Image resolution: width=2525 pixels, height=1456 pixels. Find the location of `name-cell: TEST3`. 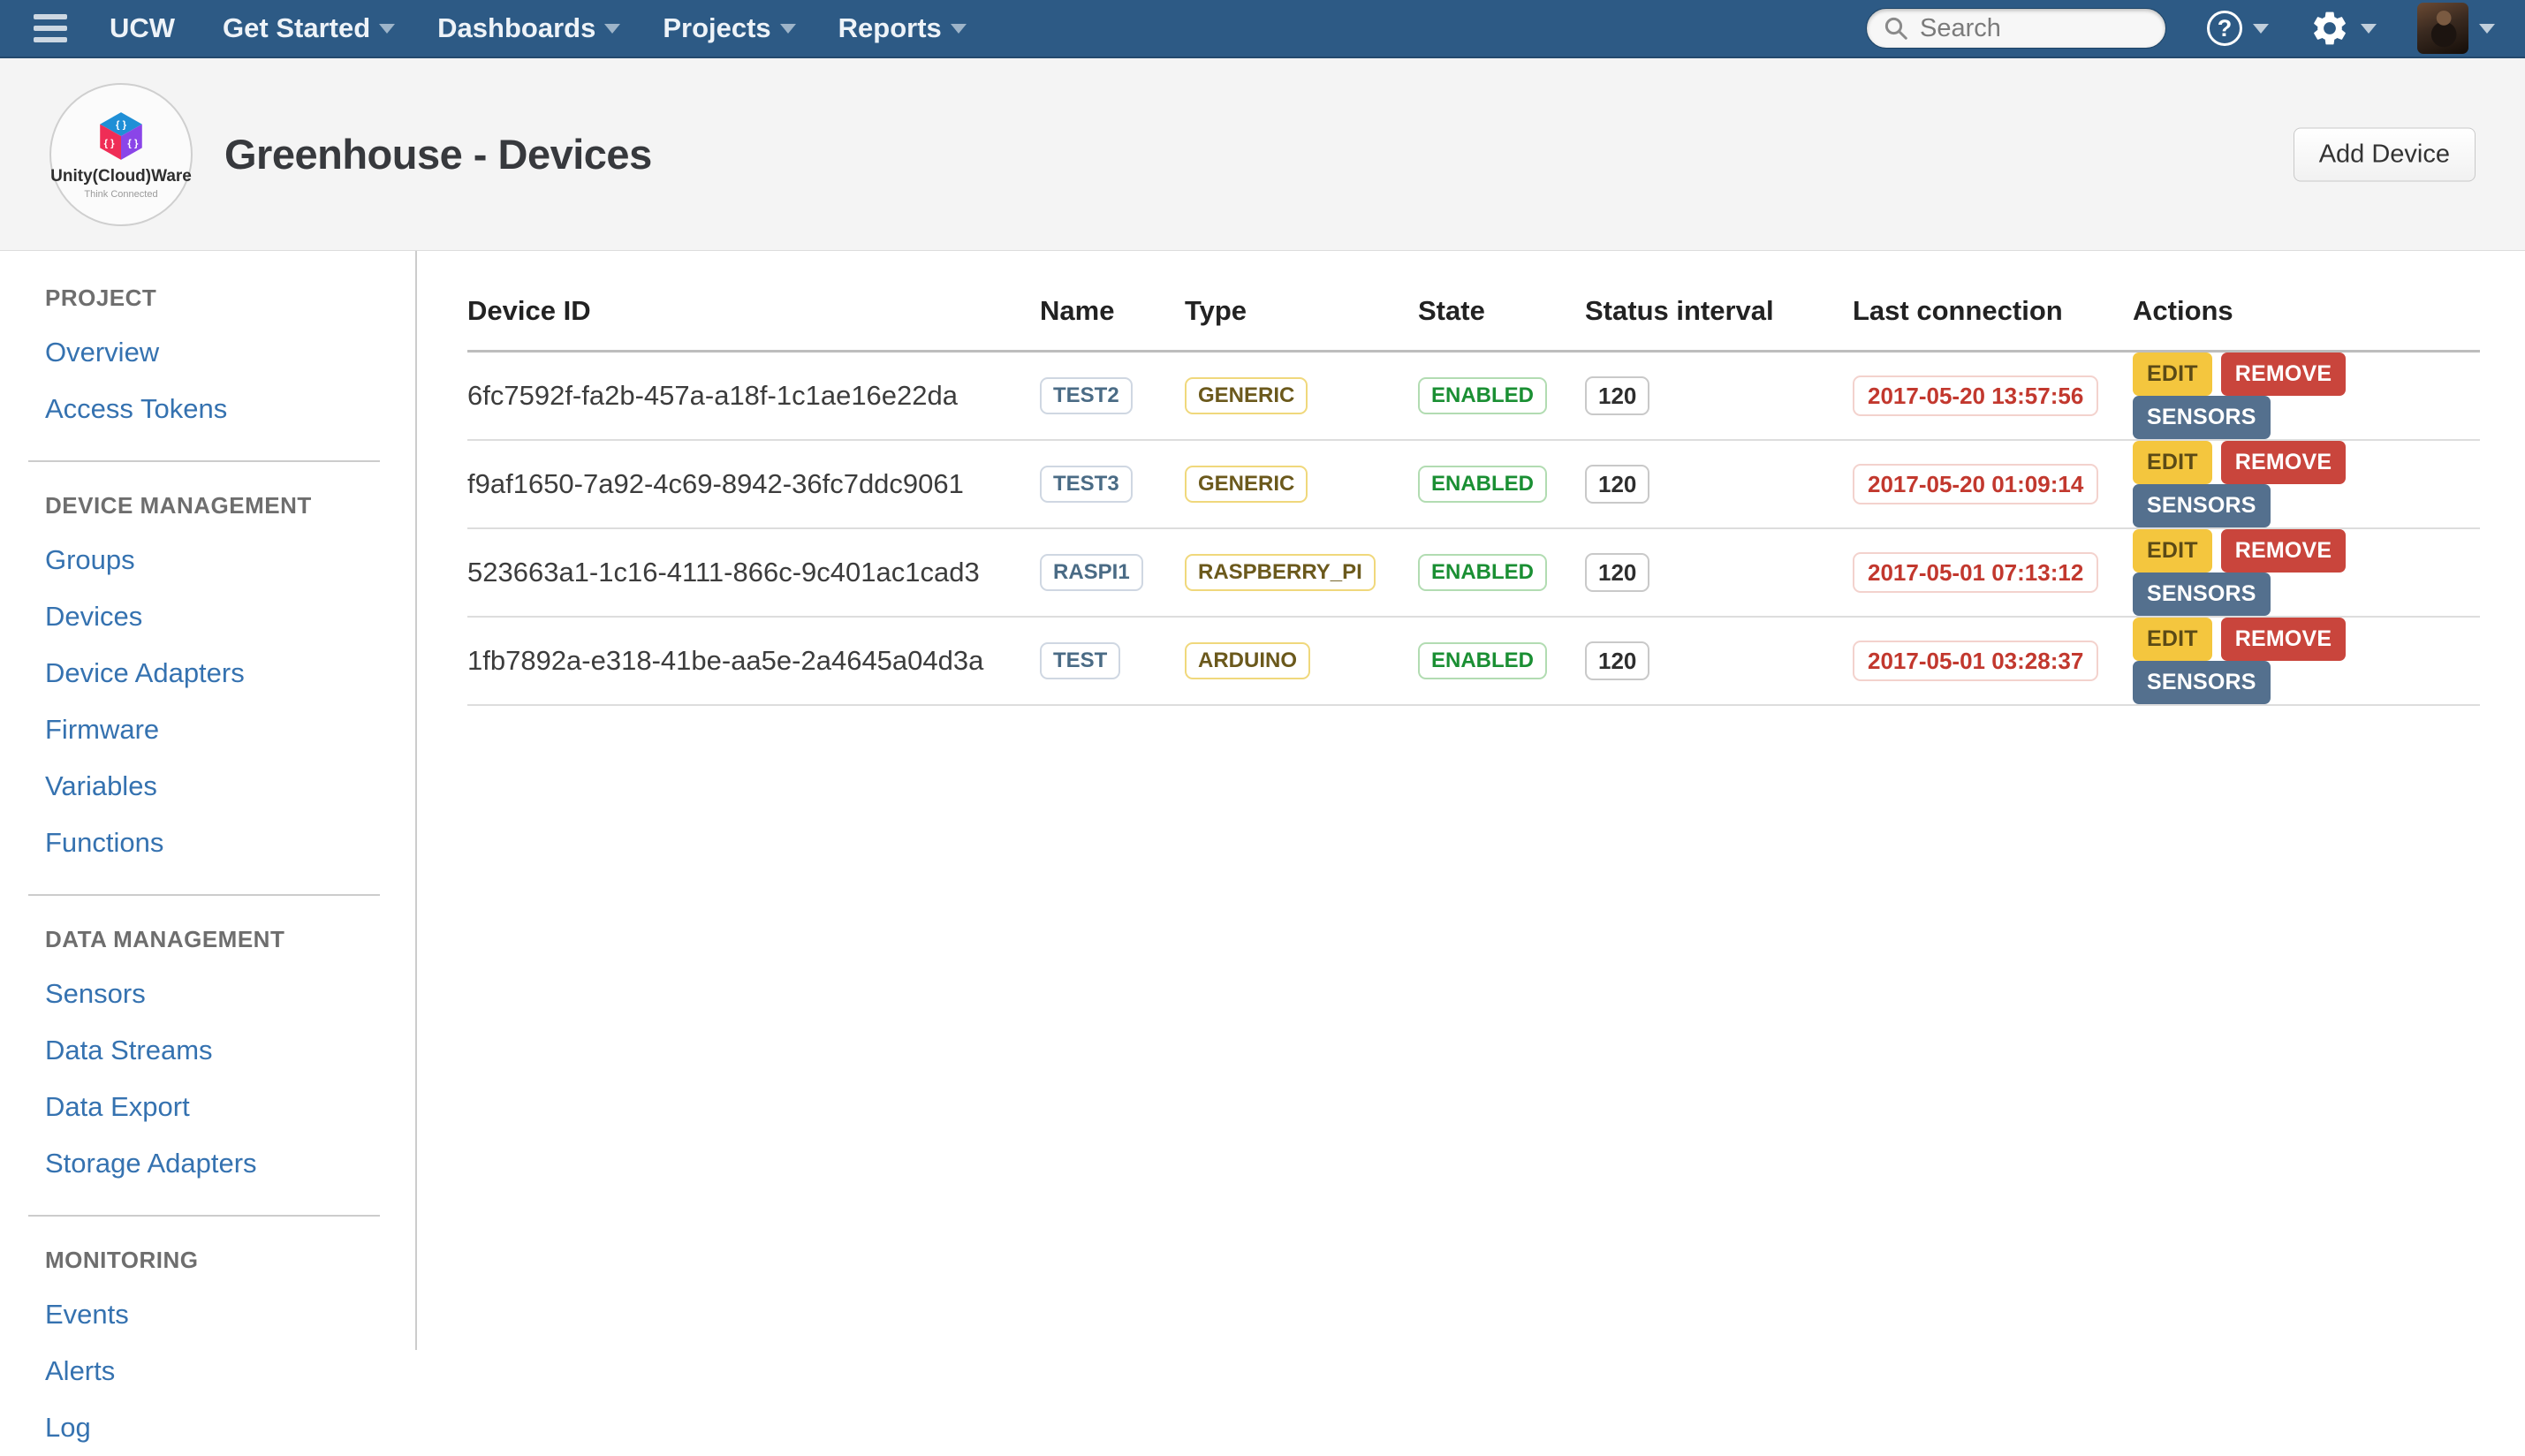

name-cell: TEST3 is located at coordinates (1112, 485).